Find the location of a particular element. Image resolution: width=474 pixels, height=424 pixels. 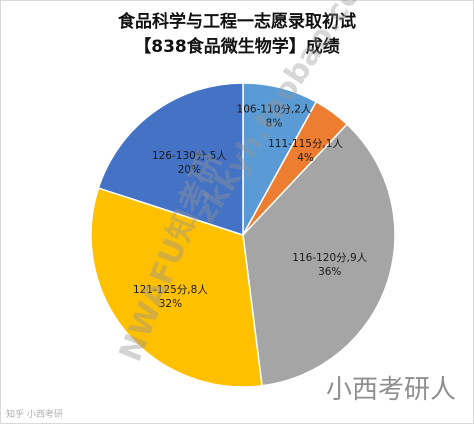

chart-title: 食品科学与工程一志愿录取初试 【838食品微生物学】成绩 is located at coordinates (237, 35).